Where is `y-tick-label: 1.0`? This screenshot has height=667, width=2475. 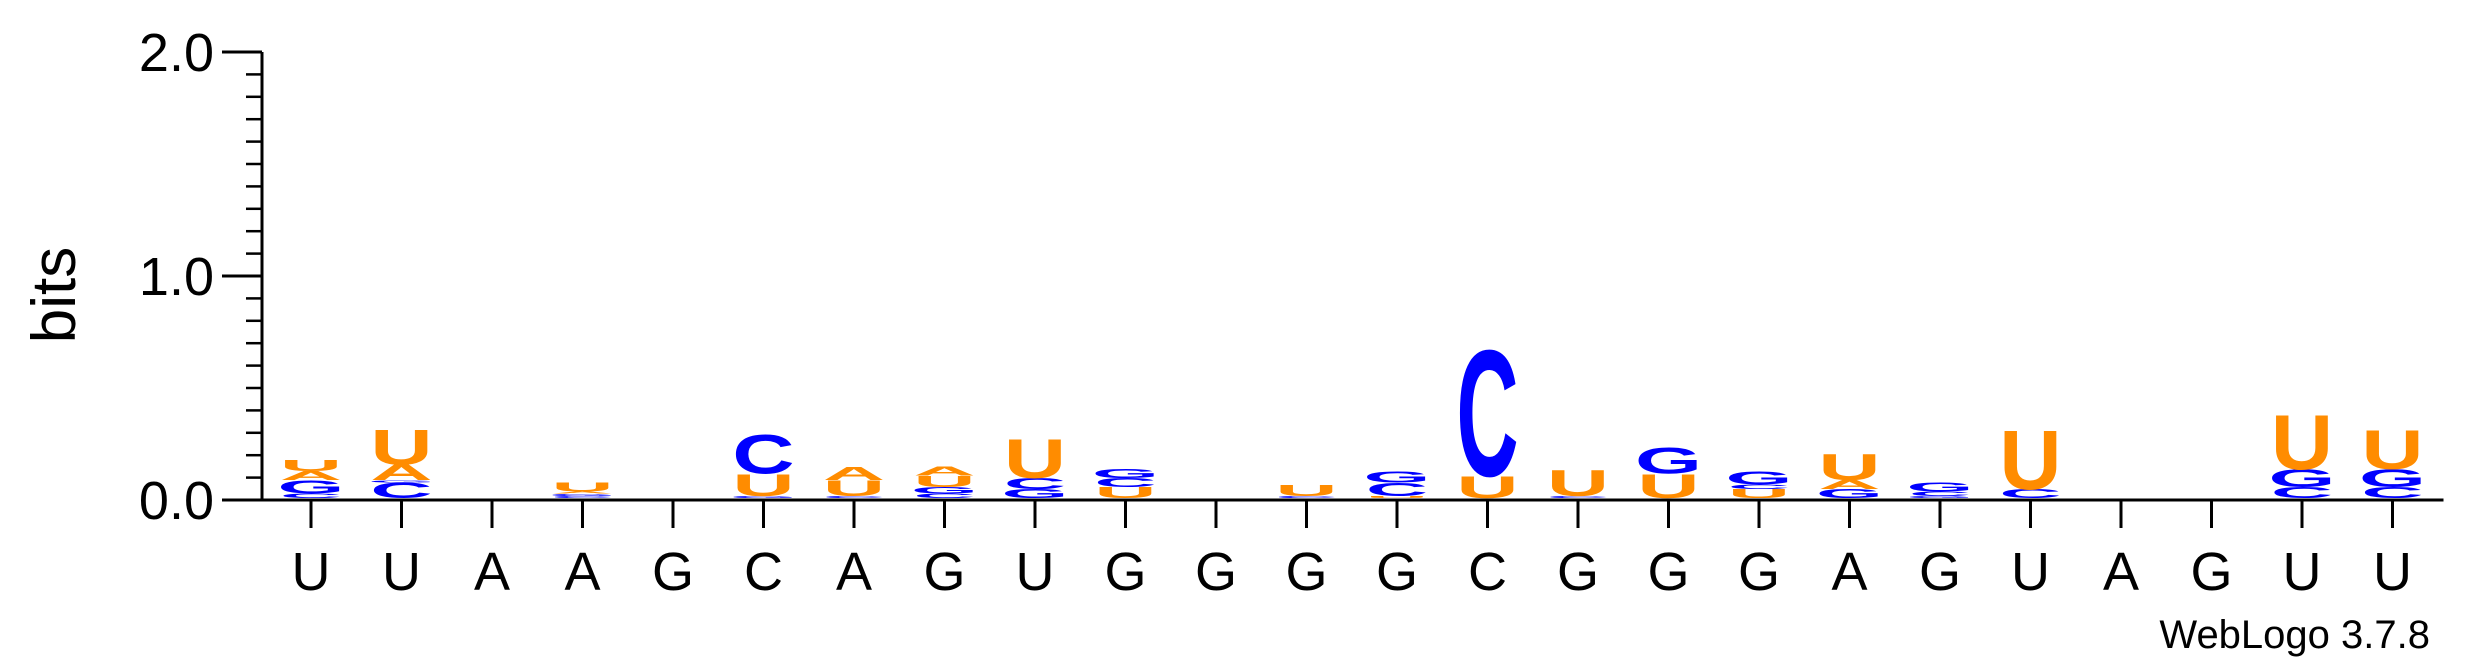 y-tick-label: 1.0 is located at coordinates (176, 277).